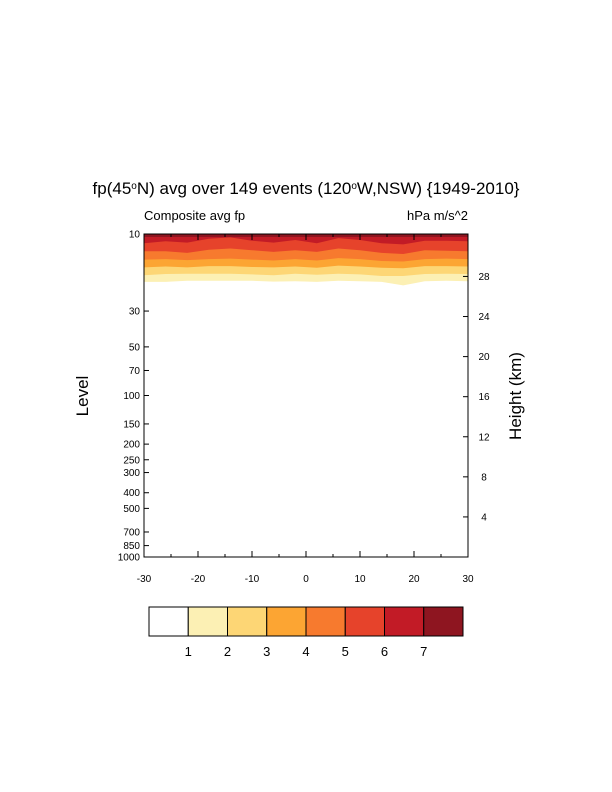  I want to click on colorbar-label: 4, so click(305, 651).